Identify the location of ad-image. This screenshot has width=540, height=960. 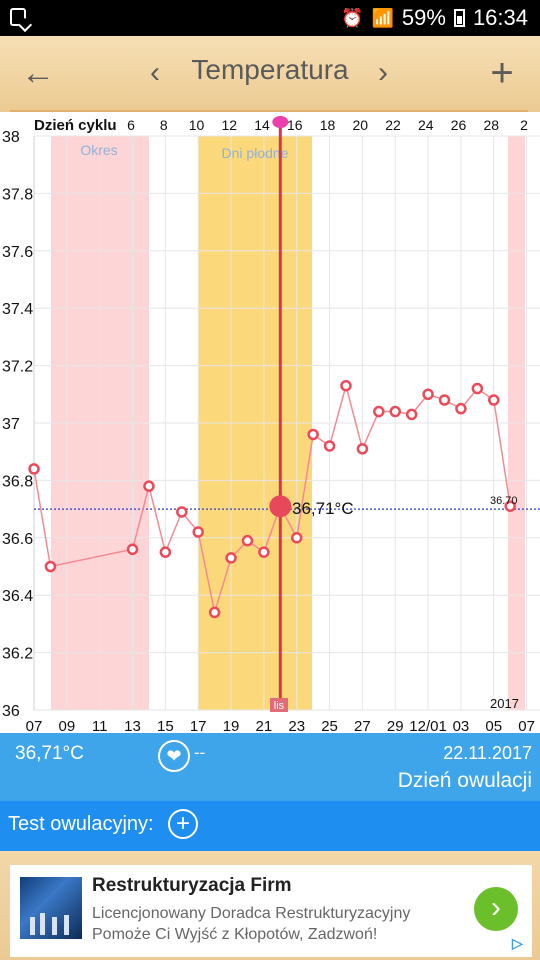
(51, 908).